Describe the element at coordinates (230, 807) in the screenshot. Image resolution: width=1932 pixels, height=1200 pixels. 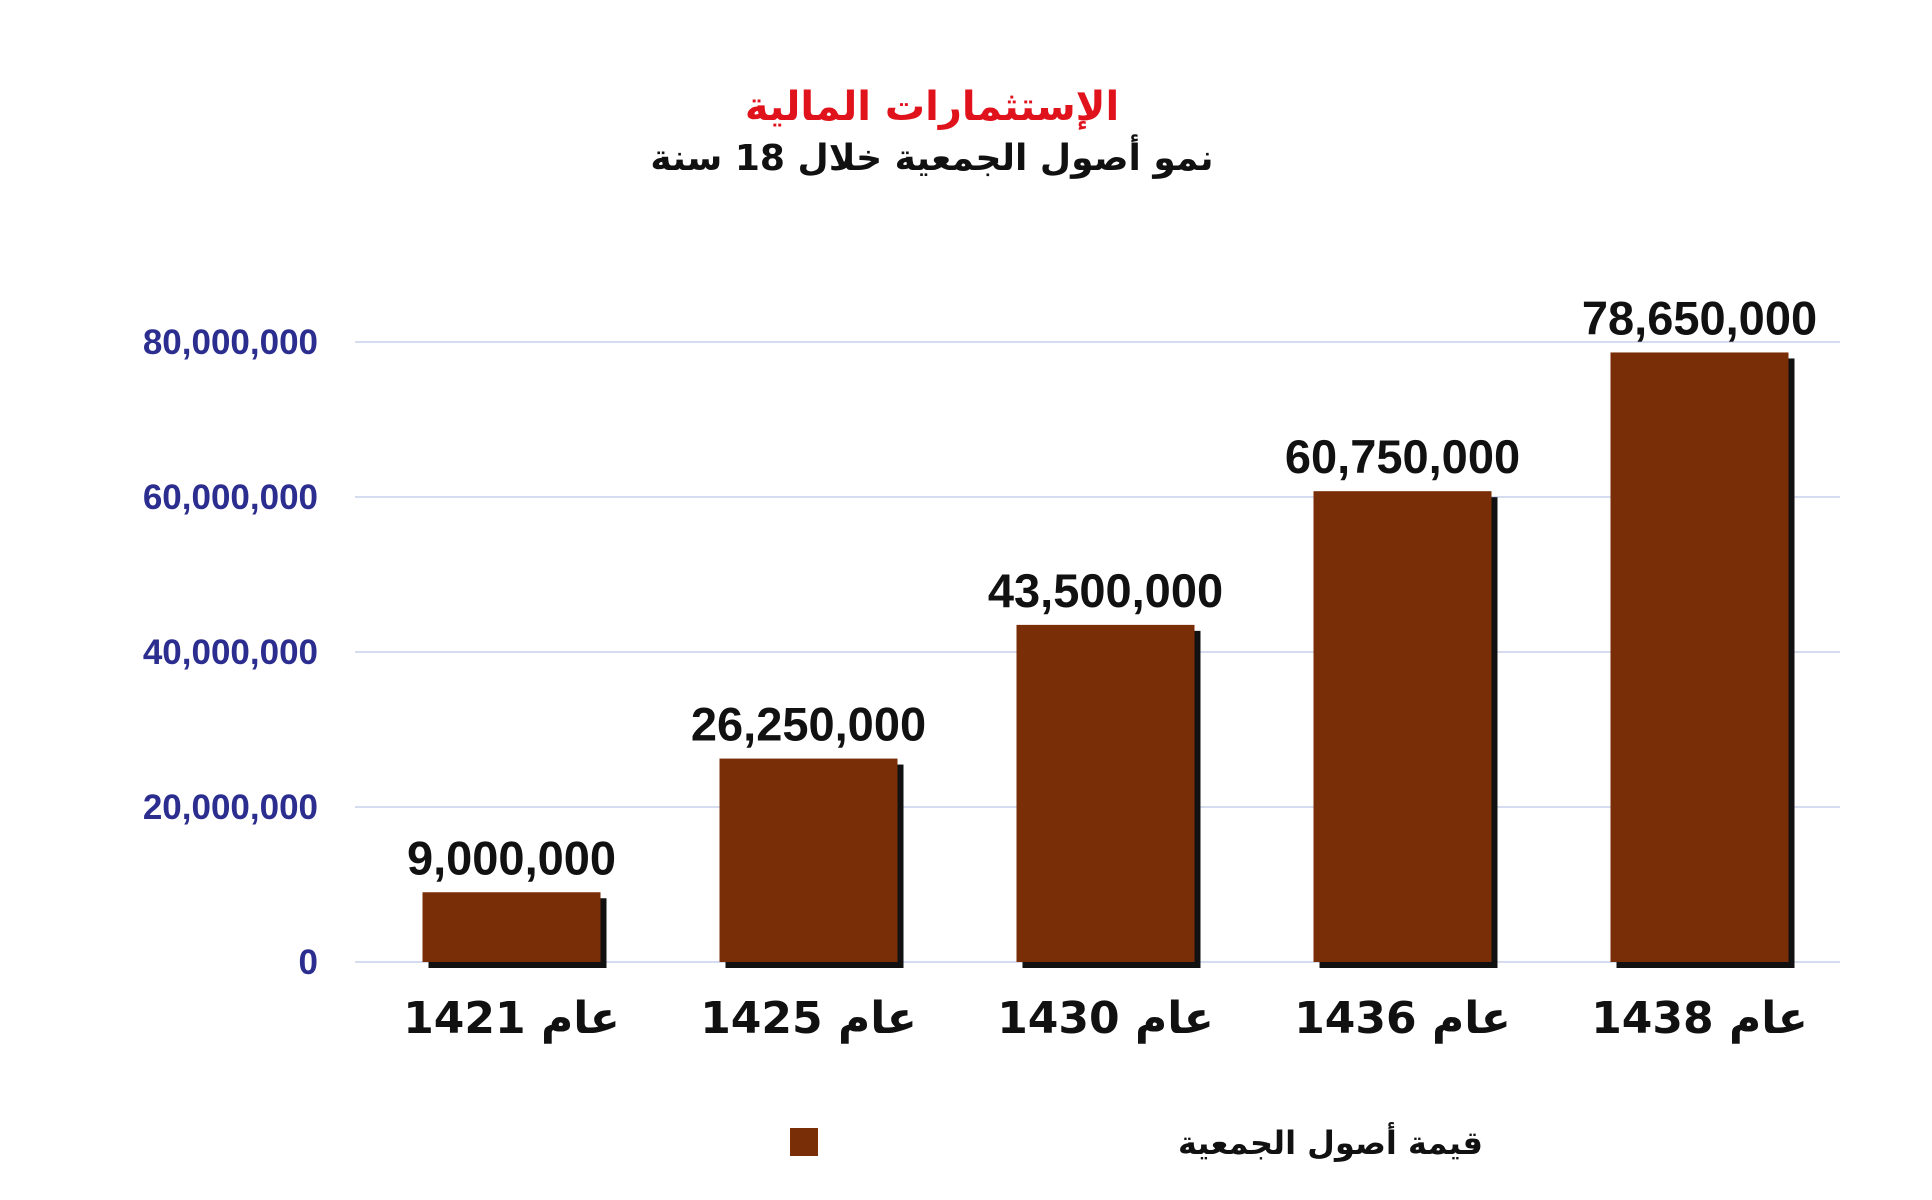
I see `y-tick-label: 20,000,000` at that location.